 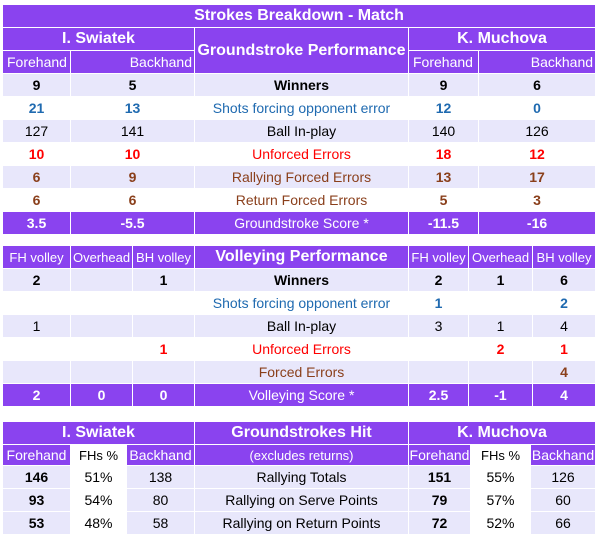 I want to click on p2-bh-value: 66, so click(x=563, y=523).